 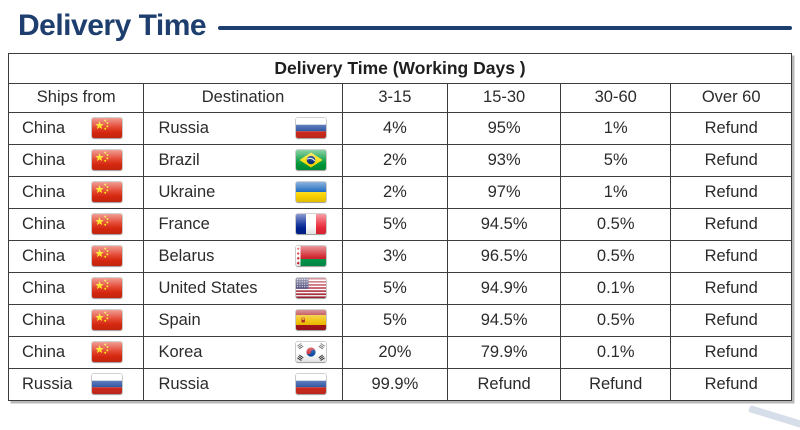 What do you see at coordinates (399, 288) in the screenshot?
I see `table-row: China United States 5% 94.9% 0.1% Refund` at bounding box center [399, 288].